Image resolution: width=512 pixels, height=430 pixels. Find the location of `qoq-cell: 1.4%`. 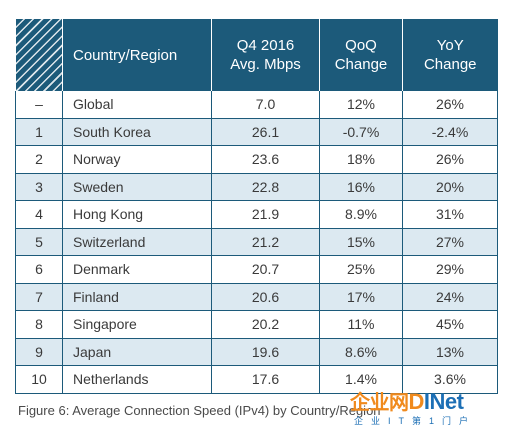

qoq-cell: 1.4% is located at coordinates (361, 379).